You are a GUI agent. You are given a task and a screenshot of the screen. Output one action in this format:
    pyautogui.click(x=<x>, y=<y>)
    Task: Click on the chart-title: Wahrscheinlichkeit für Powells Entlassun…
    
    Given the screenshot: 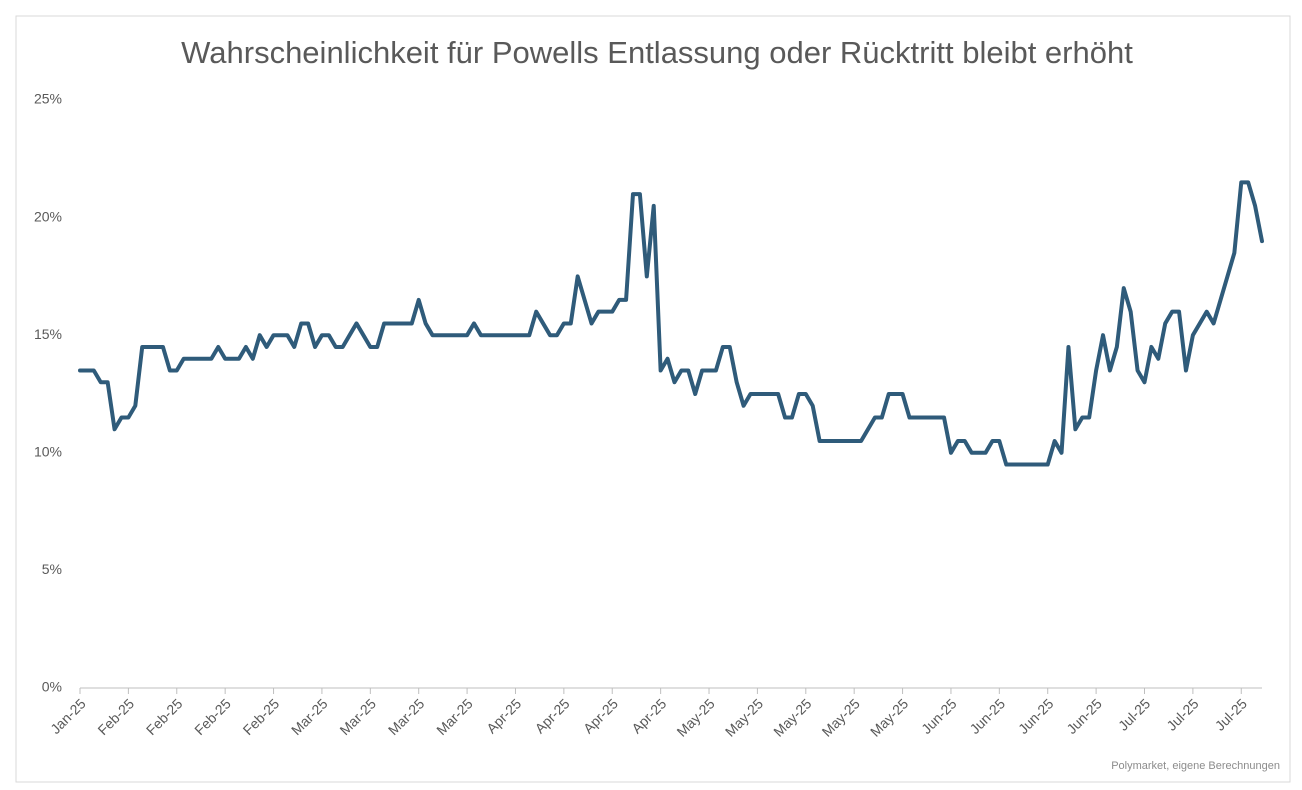 What is the action you would take?
    pyautogui.click(x=657, y=52)
    